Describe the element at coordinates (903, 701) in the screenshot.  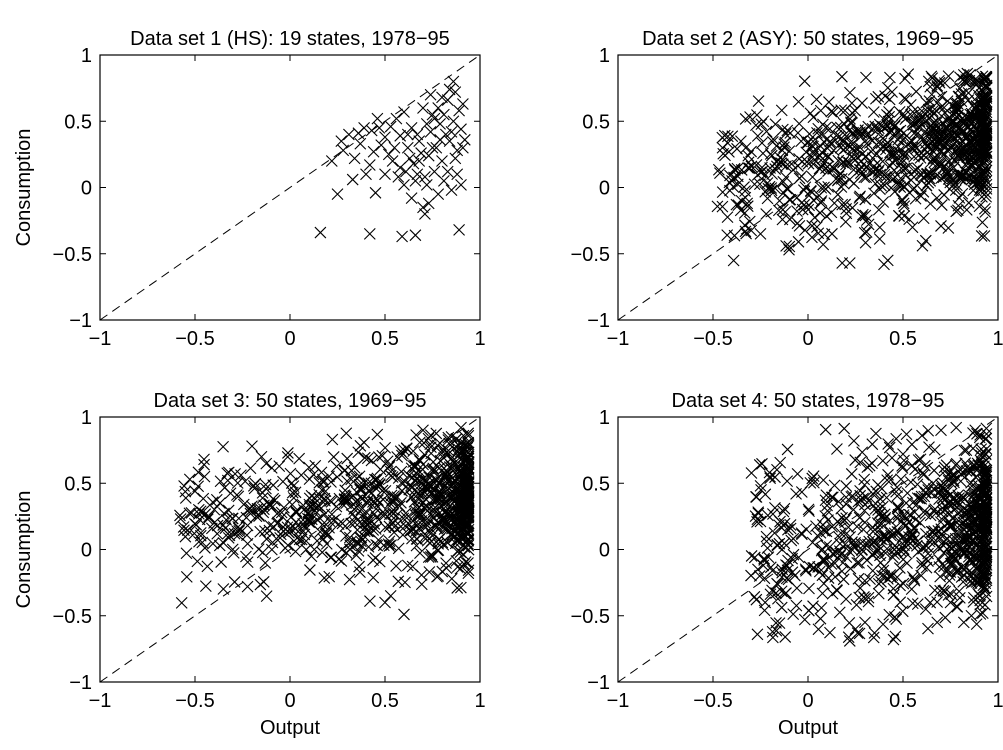
I see `x-tick-label: 0.5` at that location.